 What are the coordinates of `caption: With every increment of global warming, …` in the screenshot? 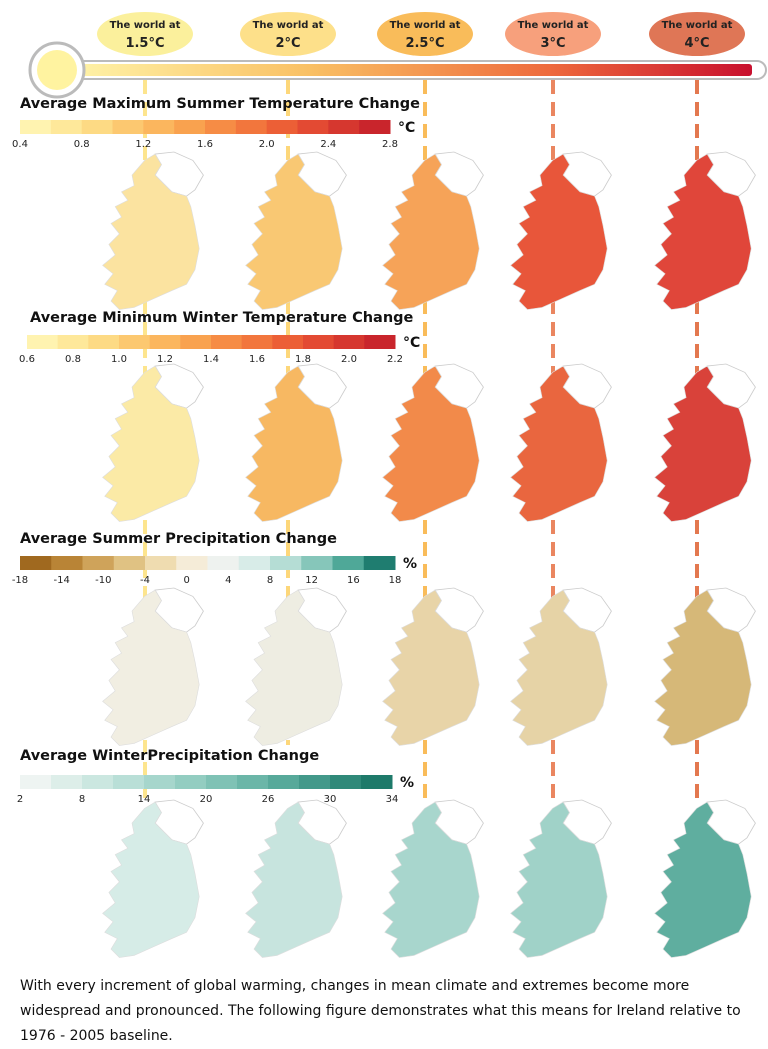 It's located at (380, 1011).